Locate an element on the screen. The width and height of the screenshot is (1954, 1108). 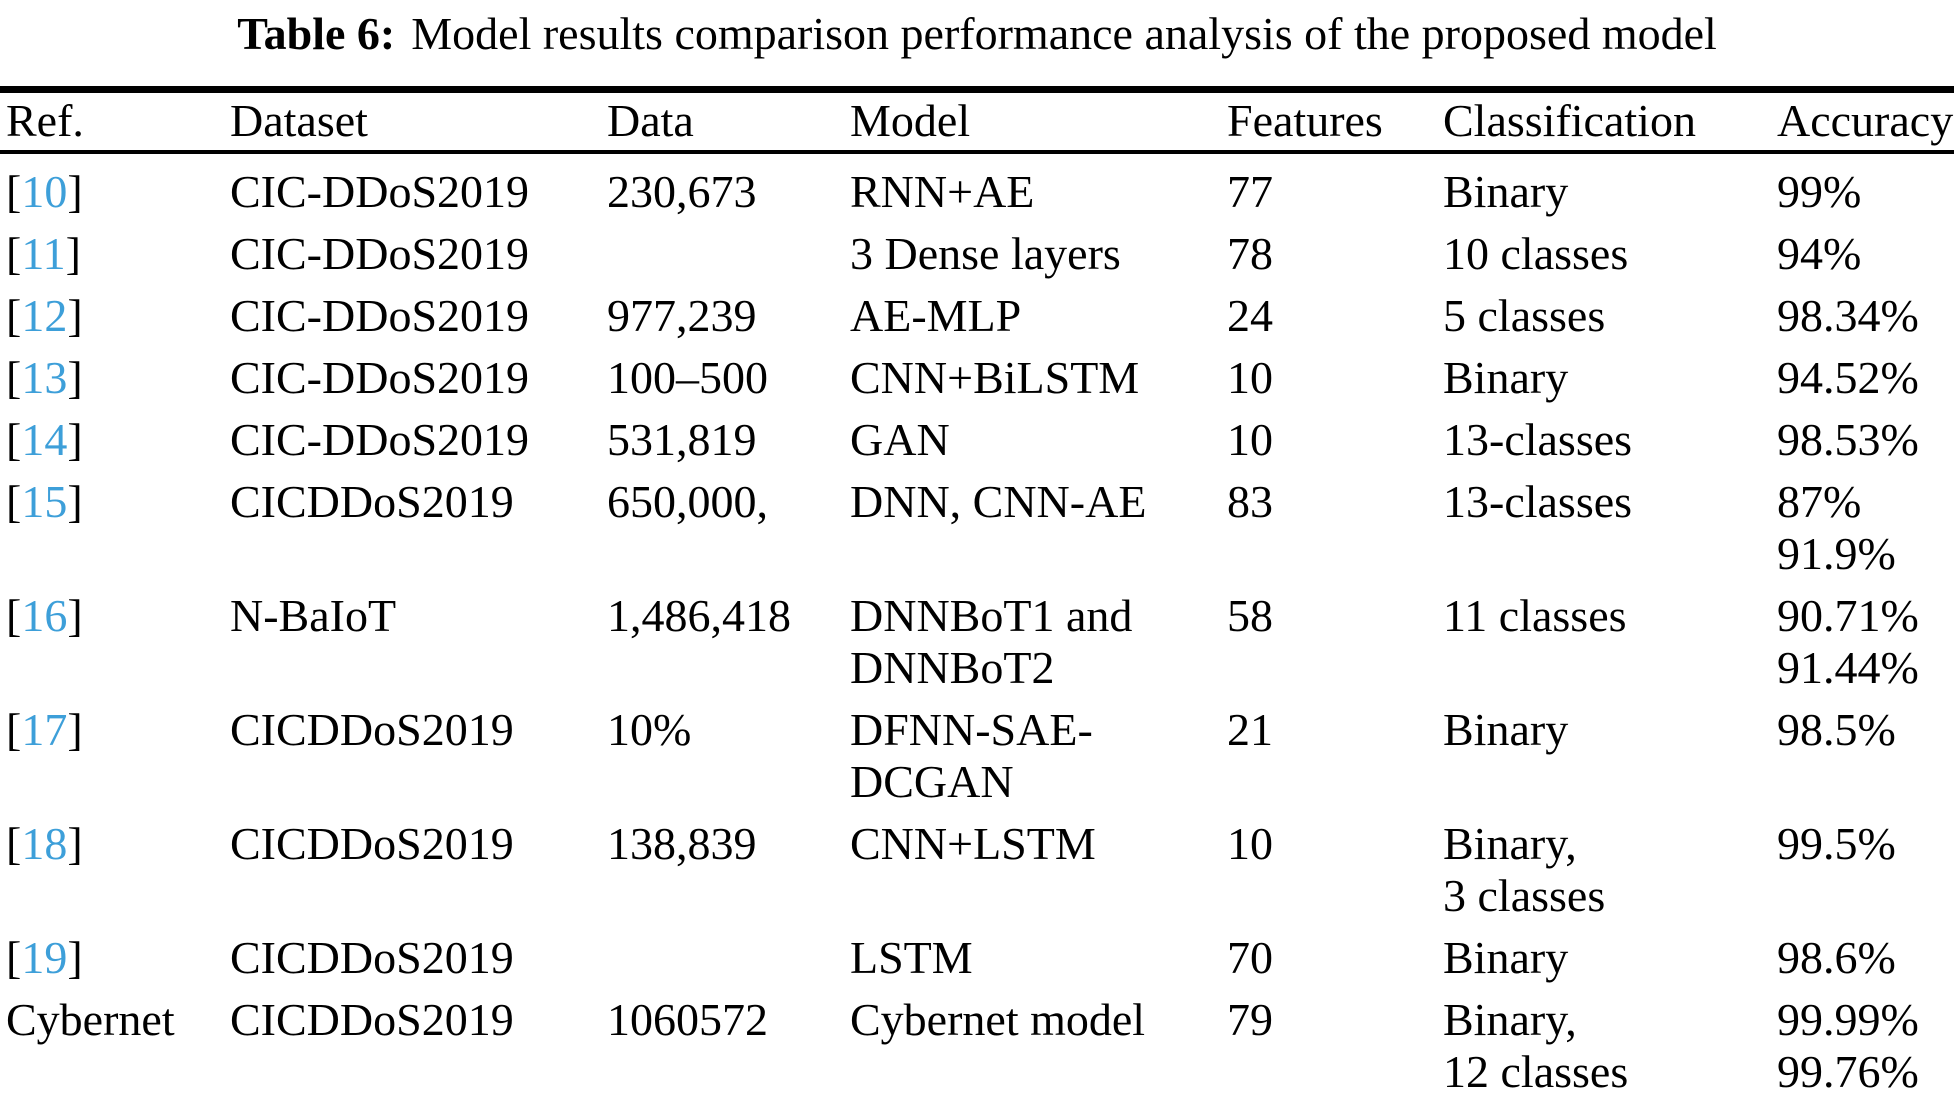
cell-model: Cybernet model is located at coordinates (1038, 1046).